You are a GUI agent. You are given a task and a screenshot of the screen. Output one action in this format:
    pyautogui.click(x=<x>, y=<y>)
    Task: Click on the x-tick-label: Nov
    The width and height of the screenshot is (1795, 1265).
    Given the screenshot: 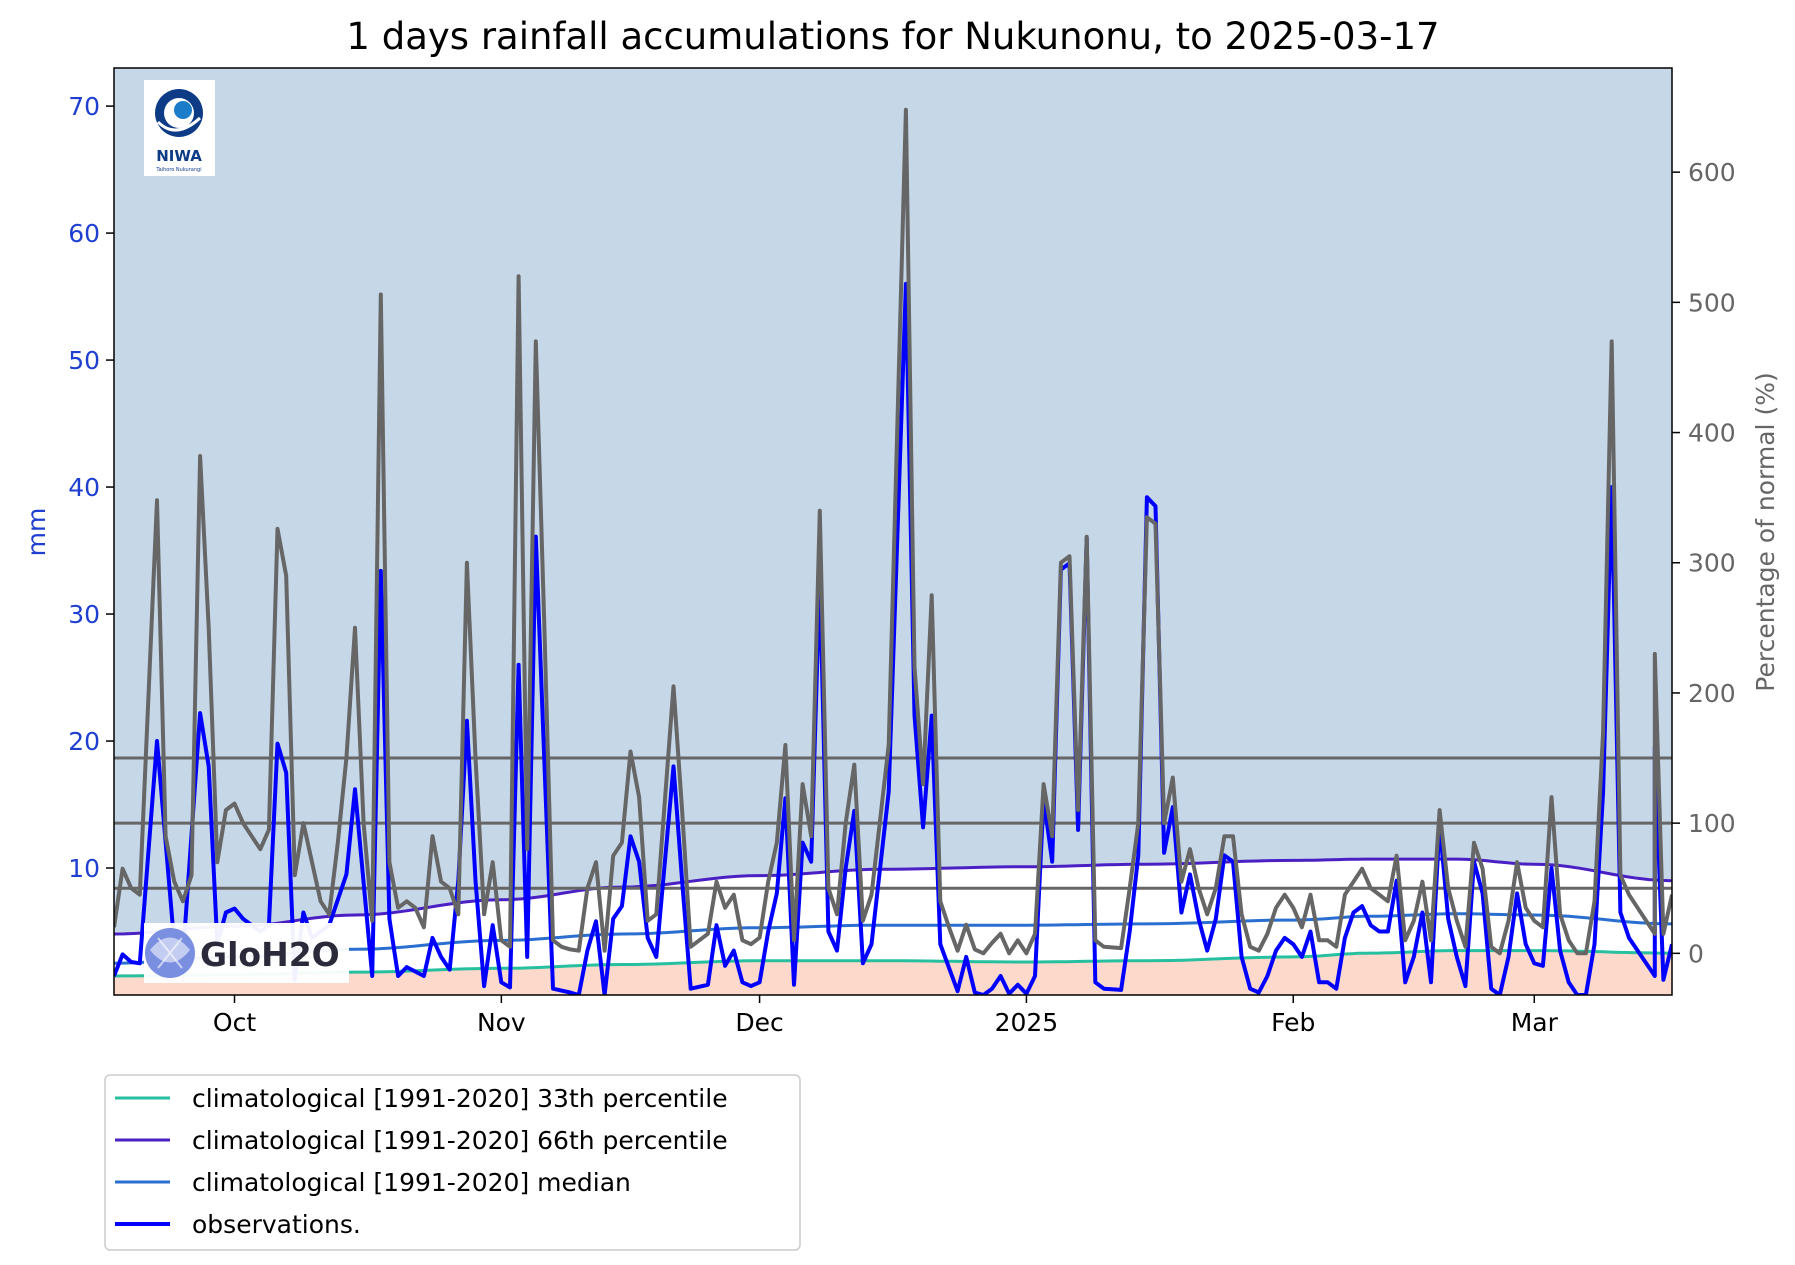 What is the action you would take?
    pyautogui.click(x=501, y=1022)
    